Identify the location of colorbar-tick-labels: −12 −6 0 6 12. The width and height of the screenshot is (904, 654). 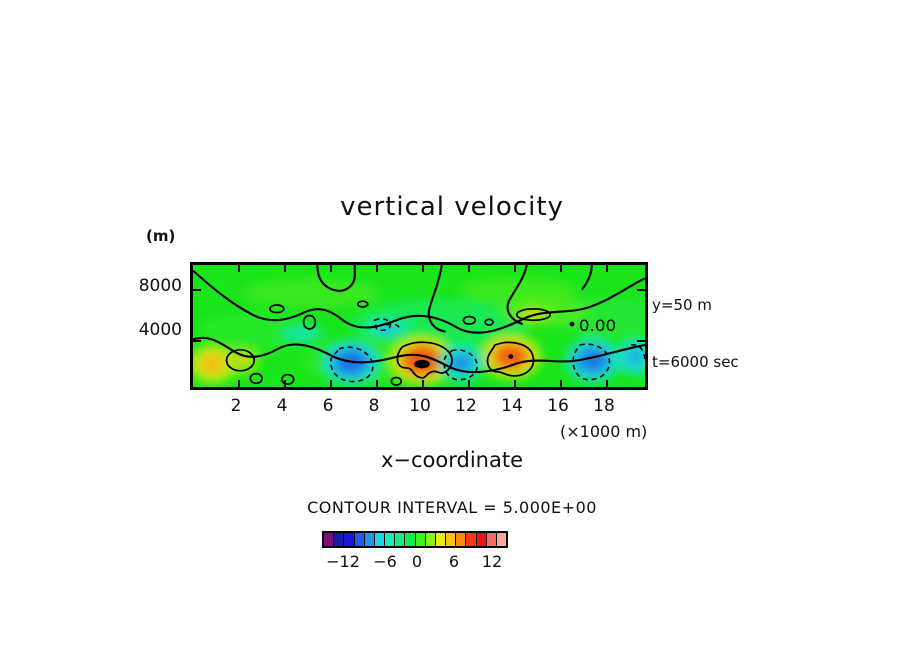
(415, 563).